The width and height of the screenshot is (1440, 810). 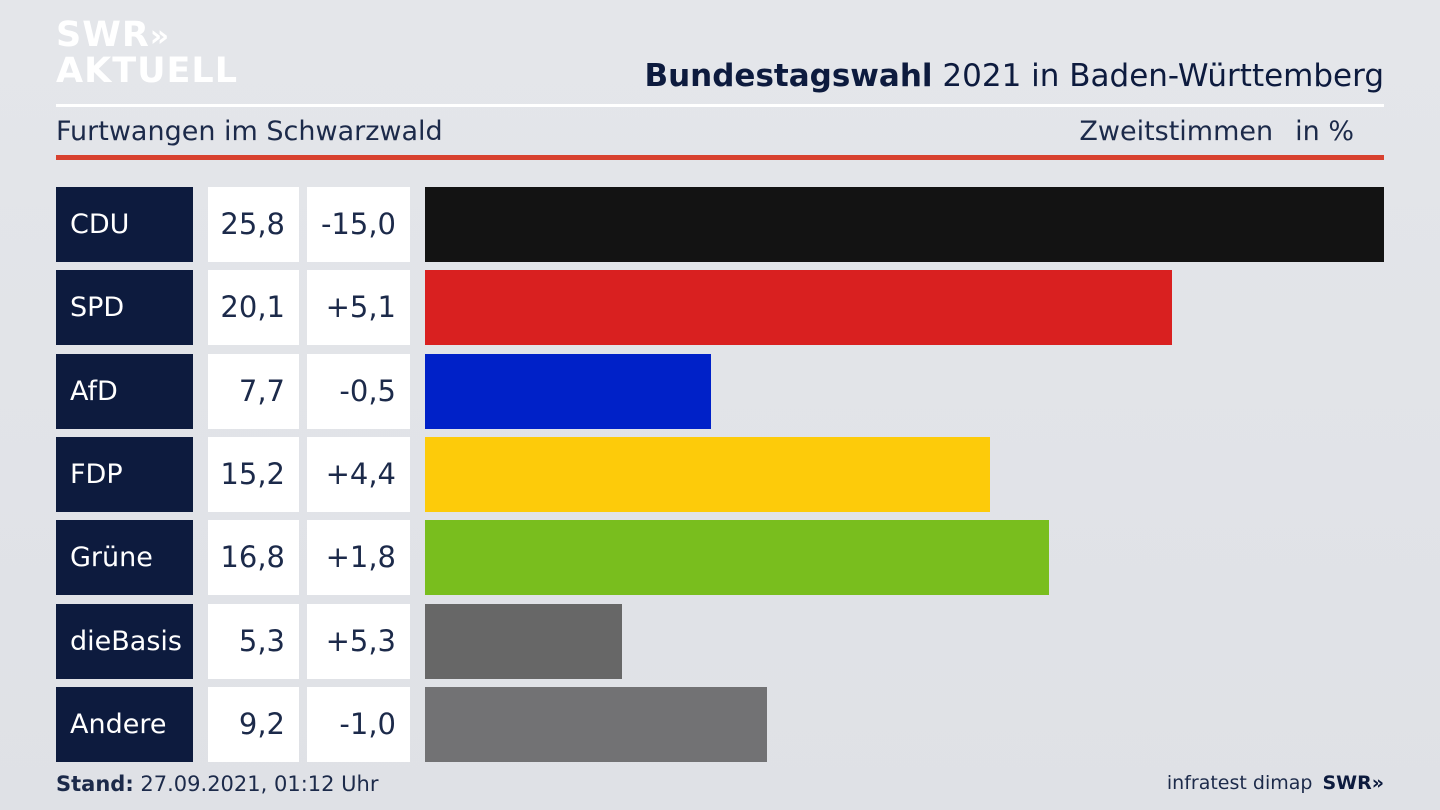 I want to click on party-label: FDP, so click(x=124, y=474).